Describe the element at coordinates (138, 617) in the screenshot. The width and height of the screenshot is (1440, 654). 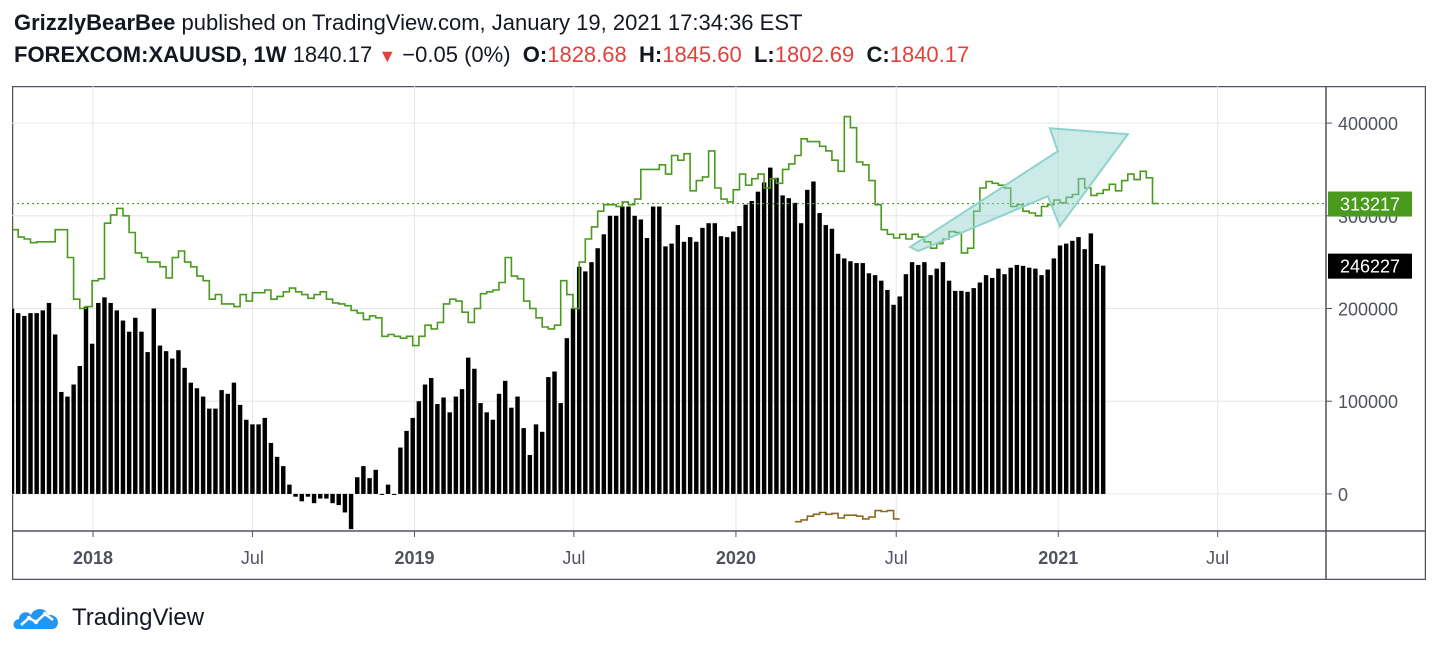
I see `brand-name: TradingView` at that location.